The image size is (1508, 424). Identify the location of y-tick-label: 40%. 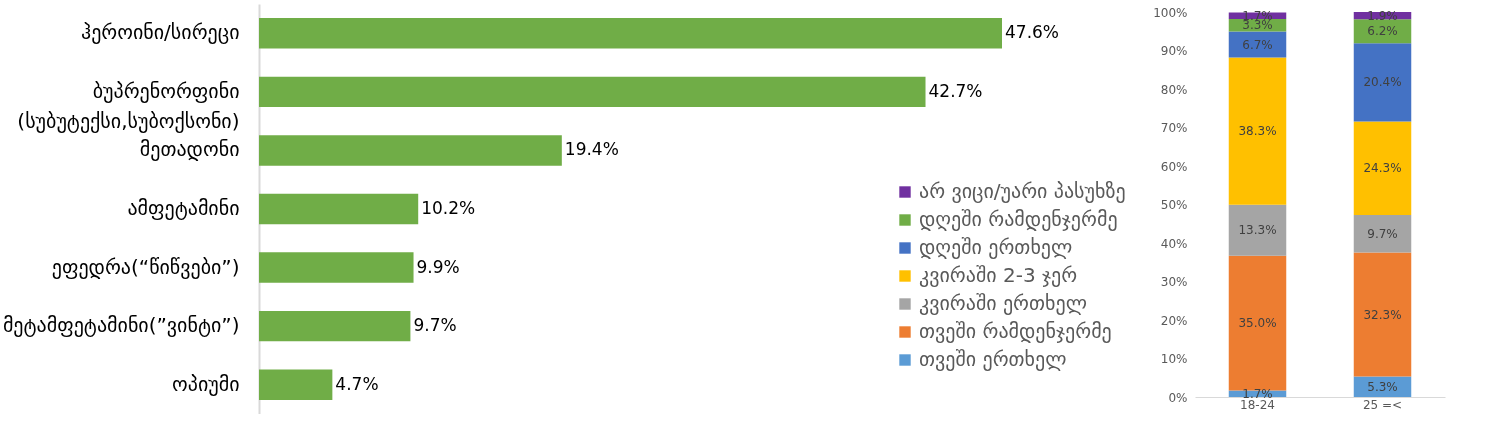
(1174, 243).